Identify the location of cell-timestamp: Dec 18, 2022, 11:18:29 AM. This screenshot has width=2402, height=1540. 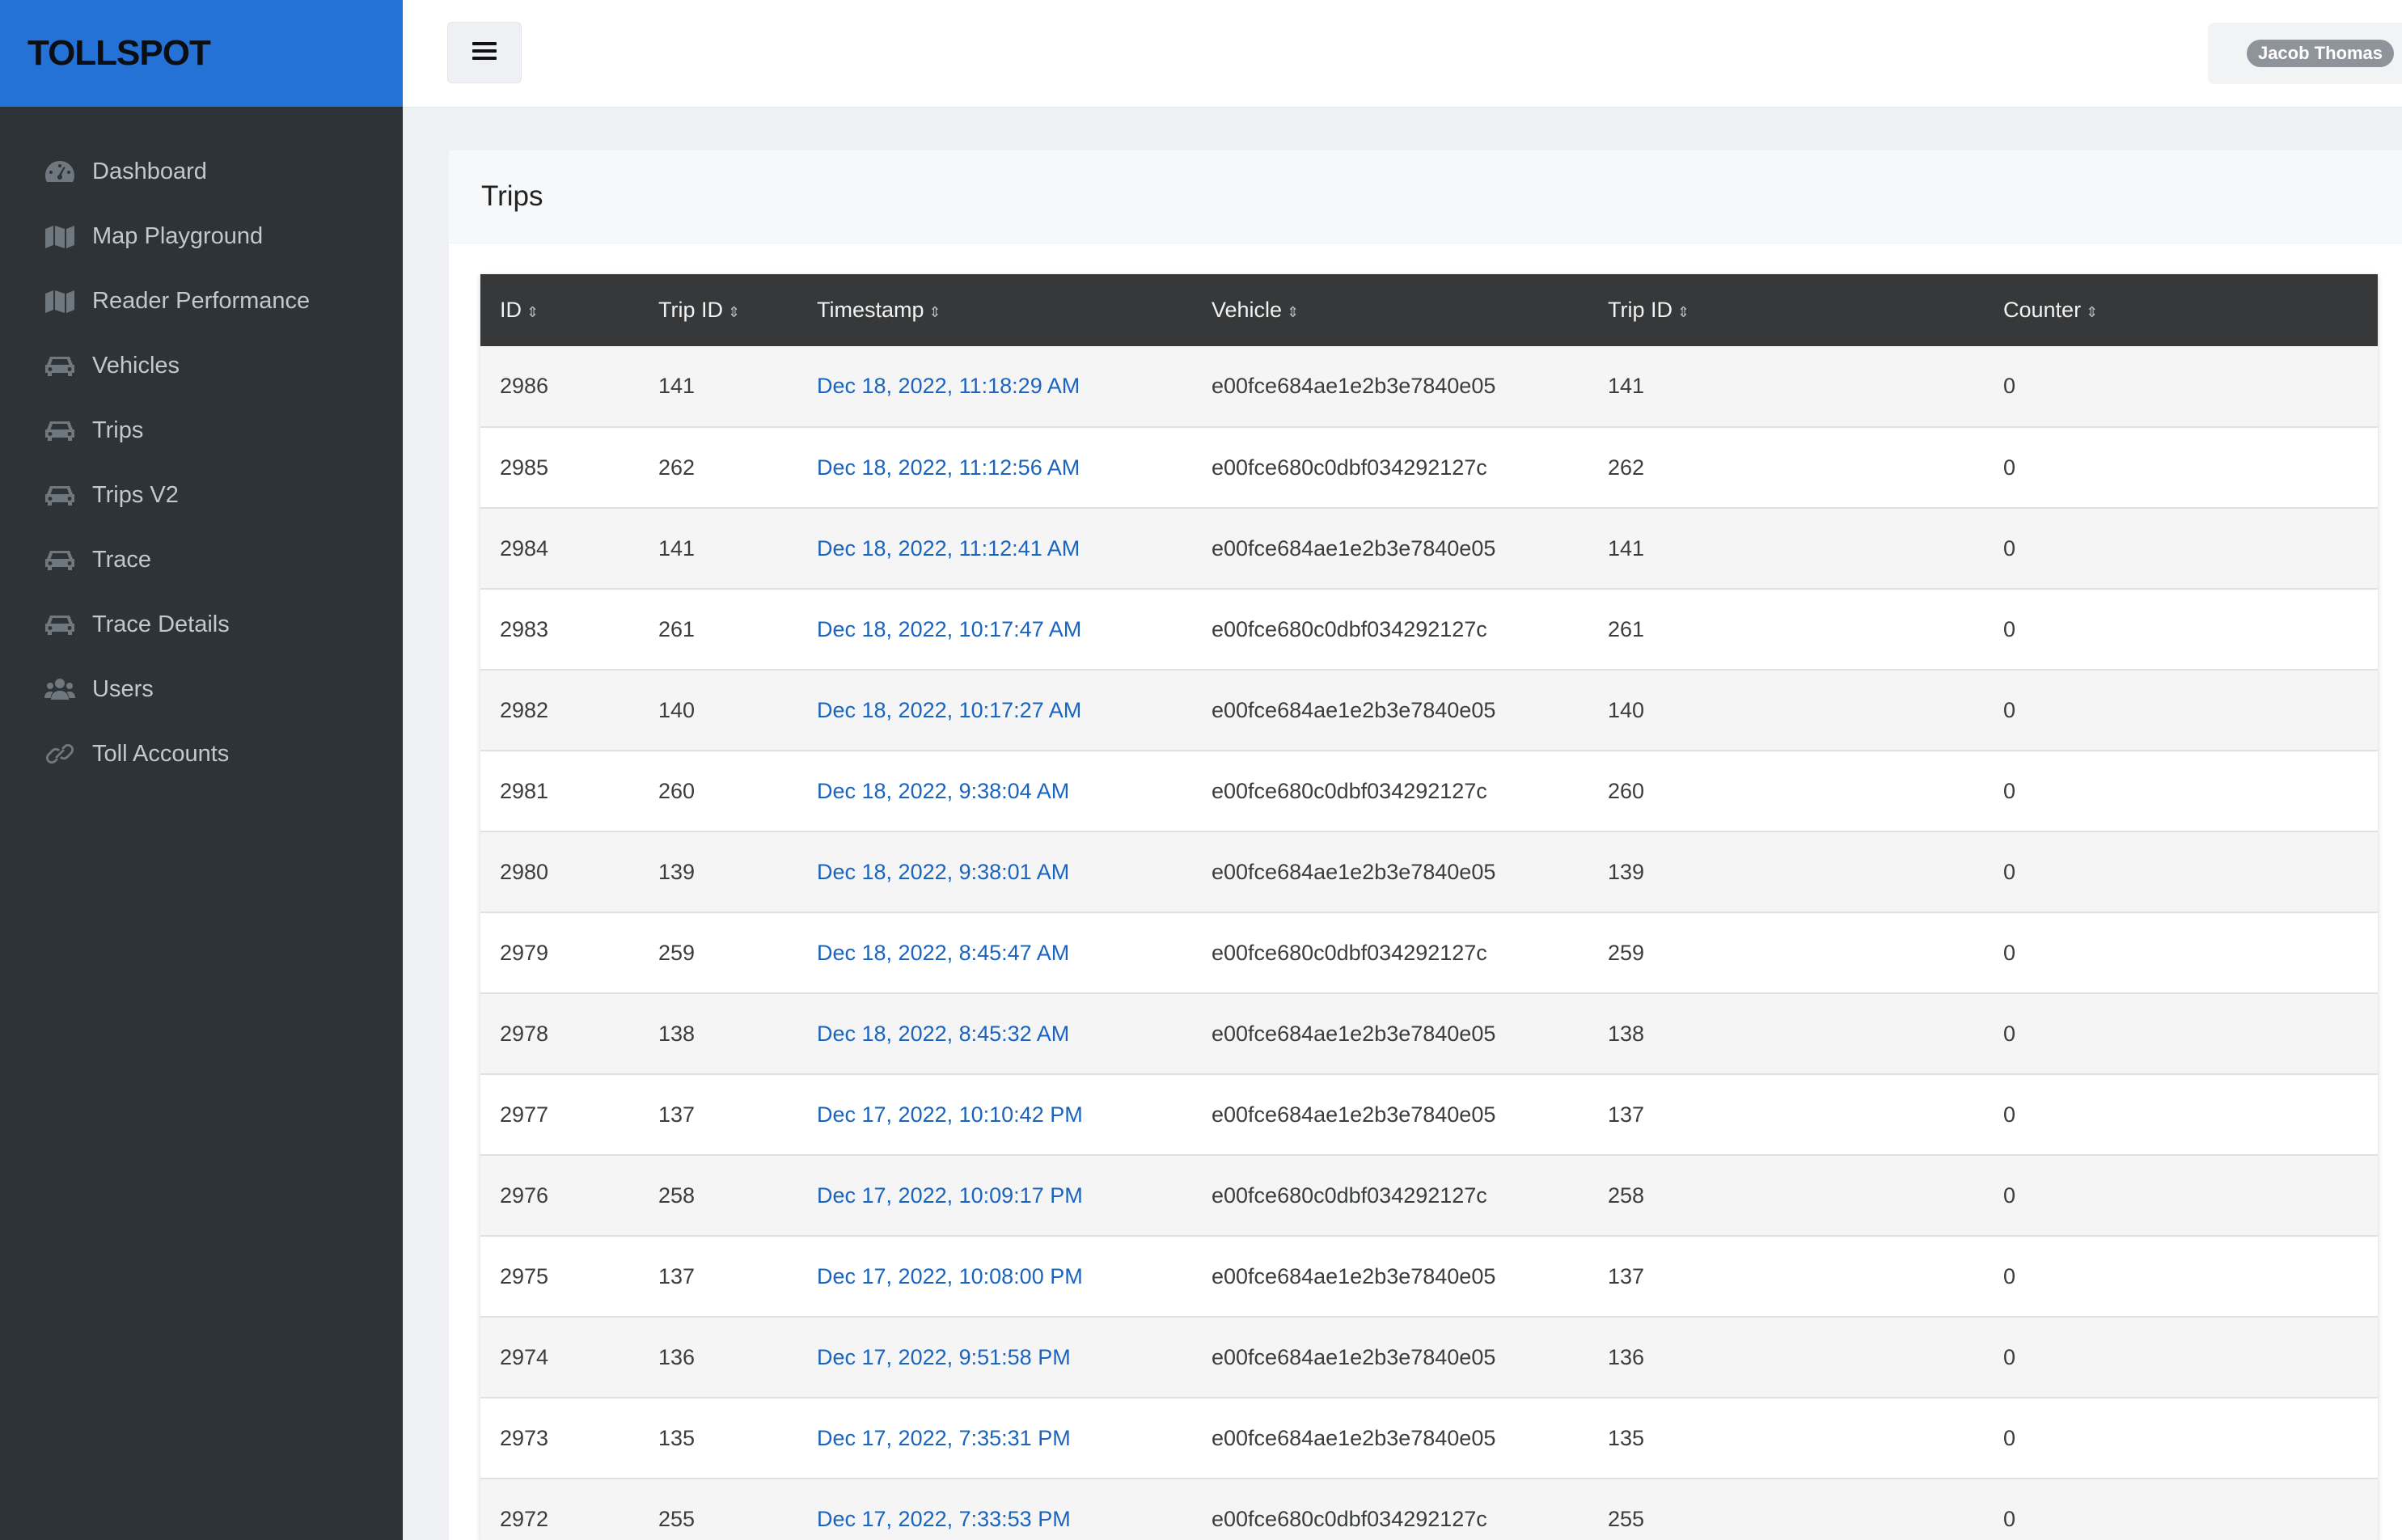
(949, 386).